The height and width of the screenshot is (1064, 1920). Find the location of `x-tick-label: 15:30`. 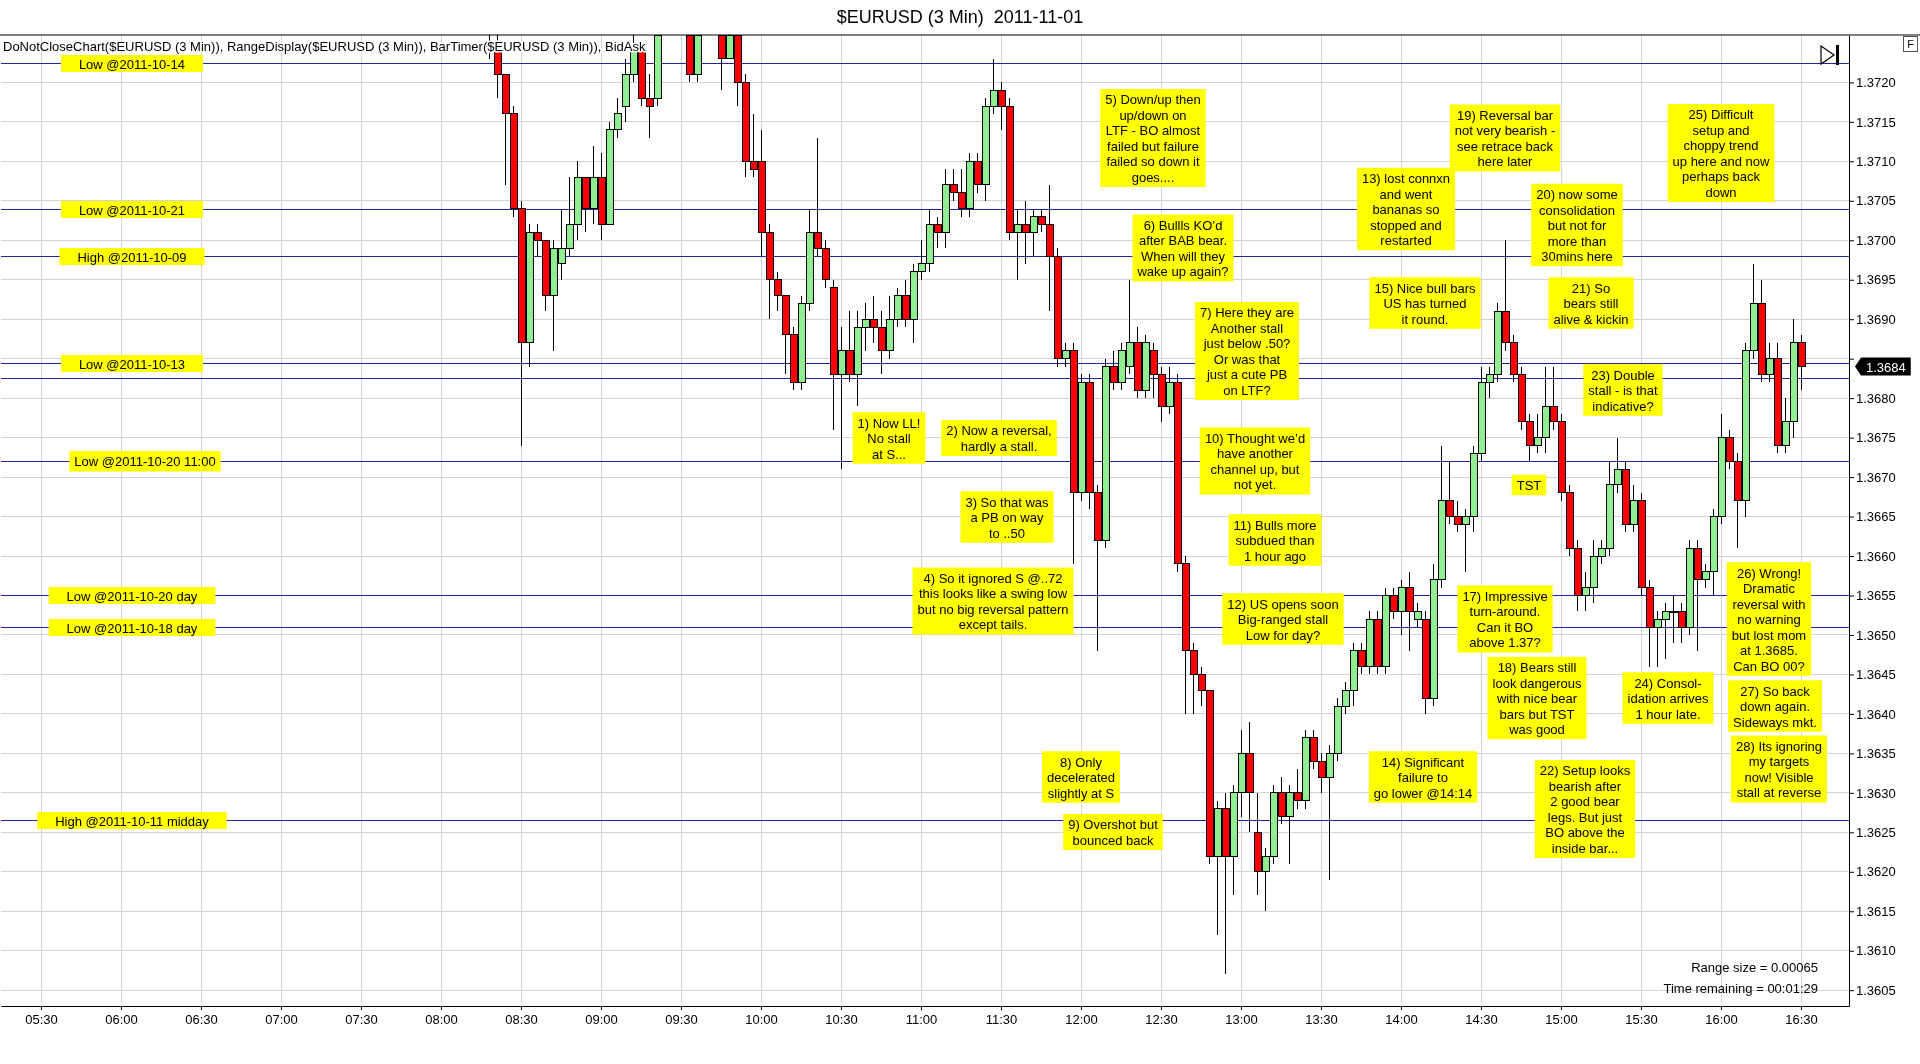

x-tick-label: 15:30 is located at coordinates (1641, 1020).